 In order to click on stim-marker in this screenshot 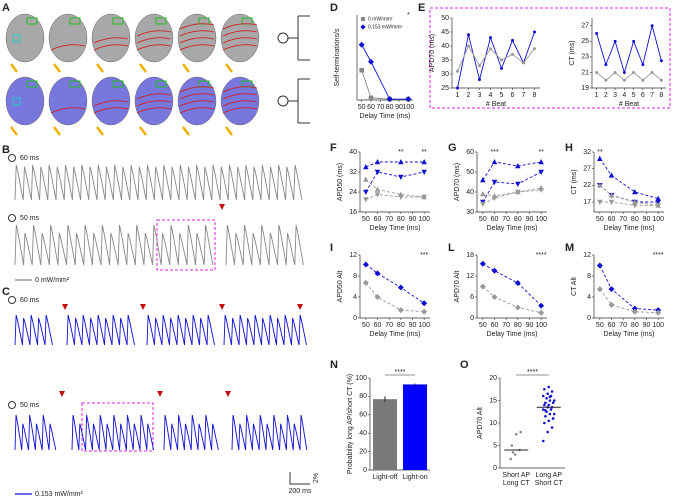, I will do `click(143, 307)`.